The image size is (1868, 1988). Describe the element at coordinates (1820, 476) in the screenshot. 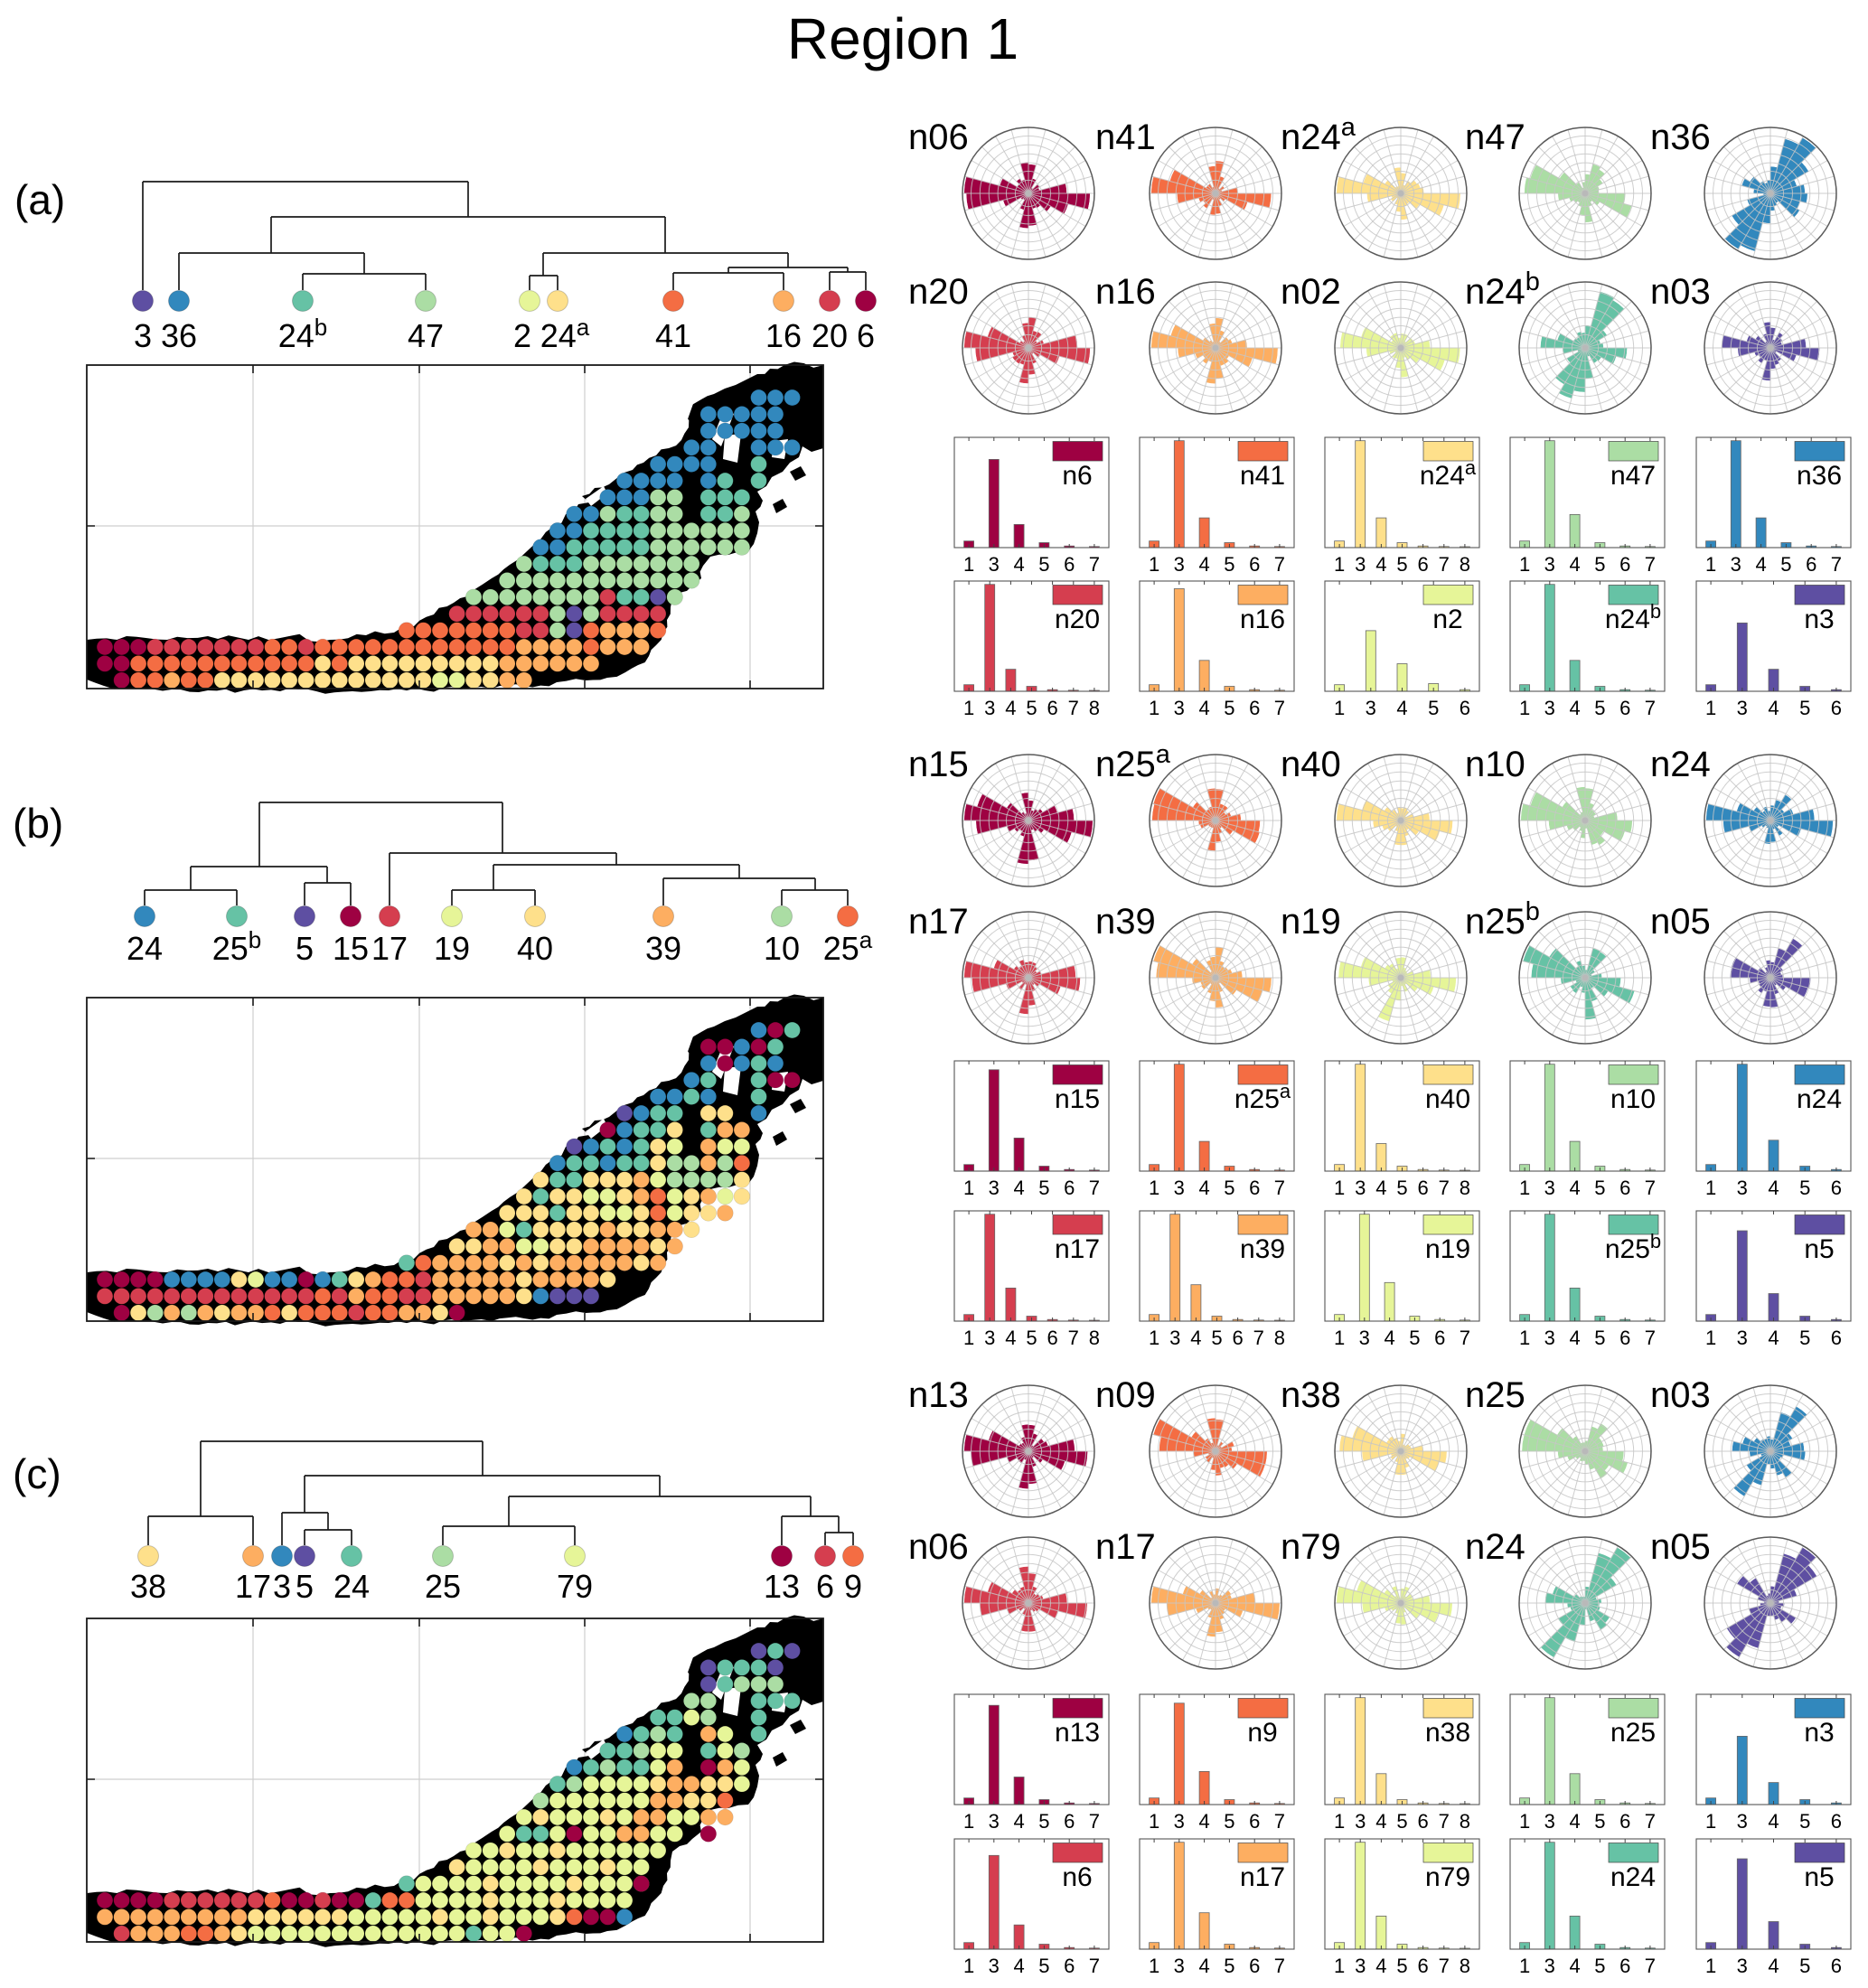

I see `svg-text: n36` at that location.